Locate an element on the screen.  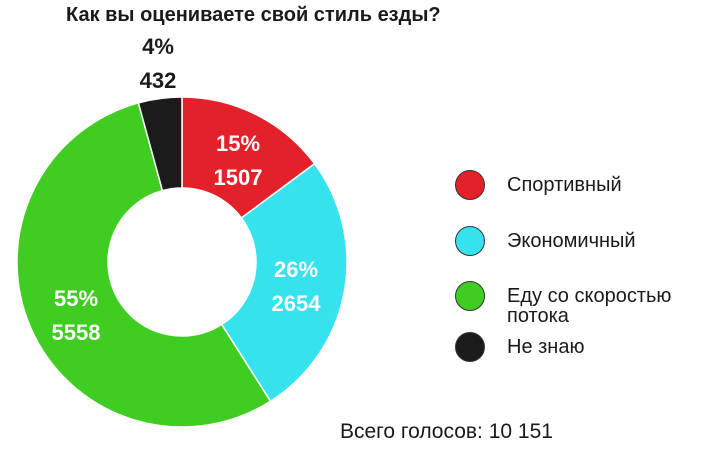
value-label: 432 is located at coordinates (158, 80).